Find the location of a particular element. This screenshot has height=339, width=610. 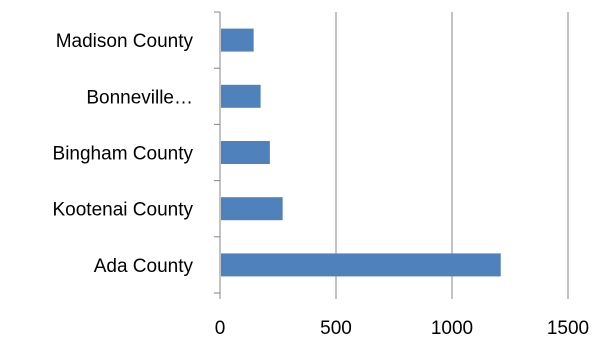

x-tick-label: 0 is located at coordinates (220, 328).